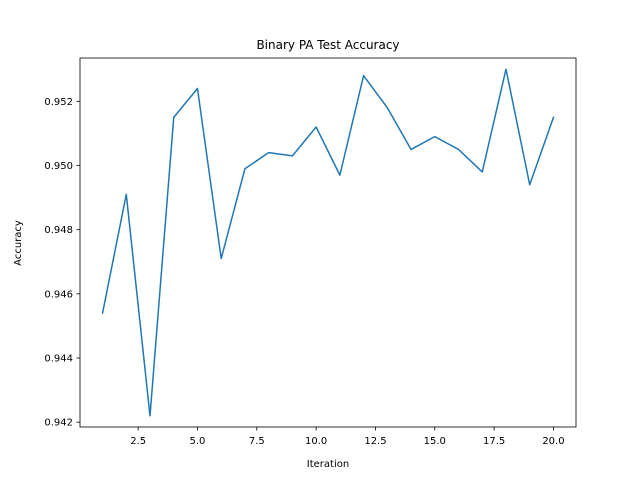 This screenshot has height=480, width=640. What do you see at coordinates (553, 441) in the screenshot?
I see `x-tick-label: 20.0` at bounding box center [553, 441].